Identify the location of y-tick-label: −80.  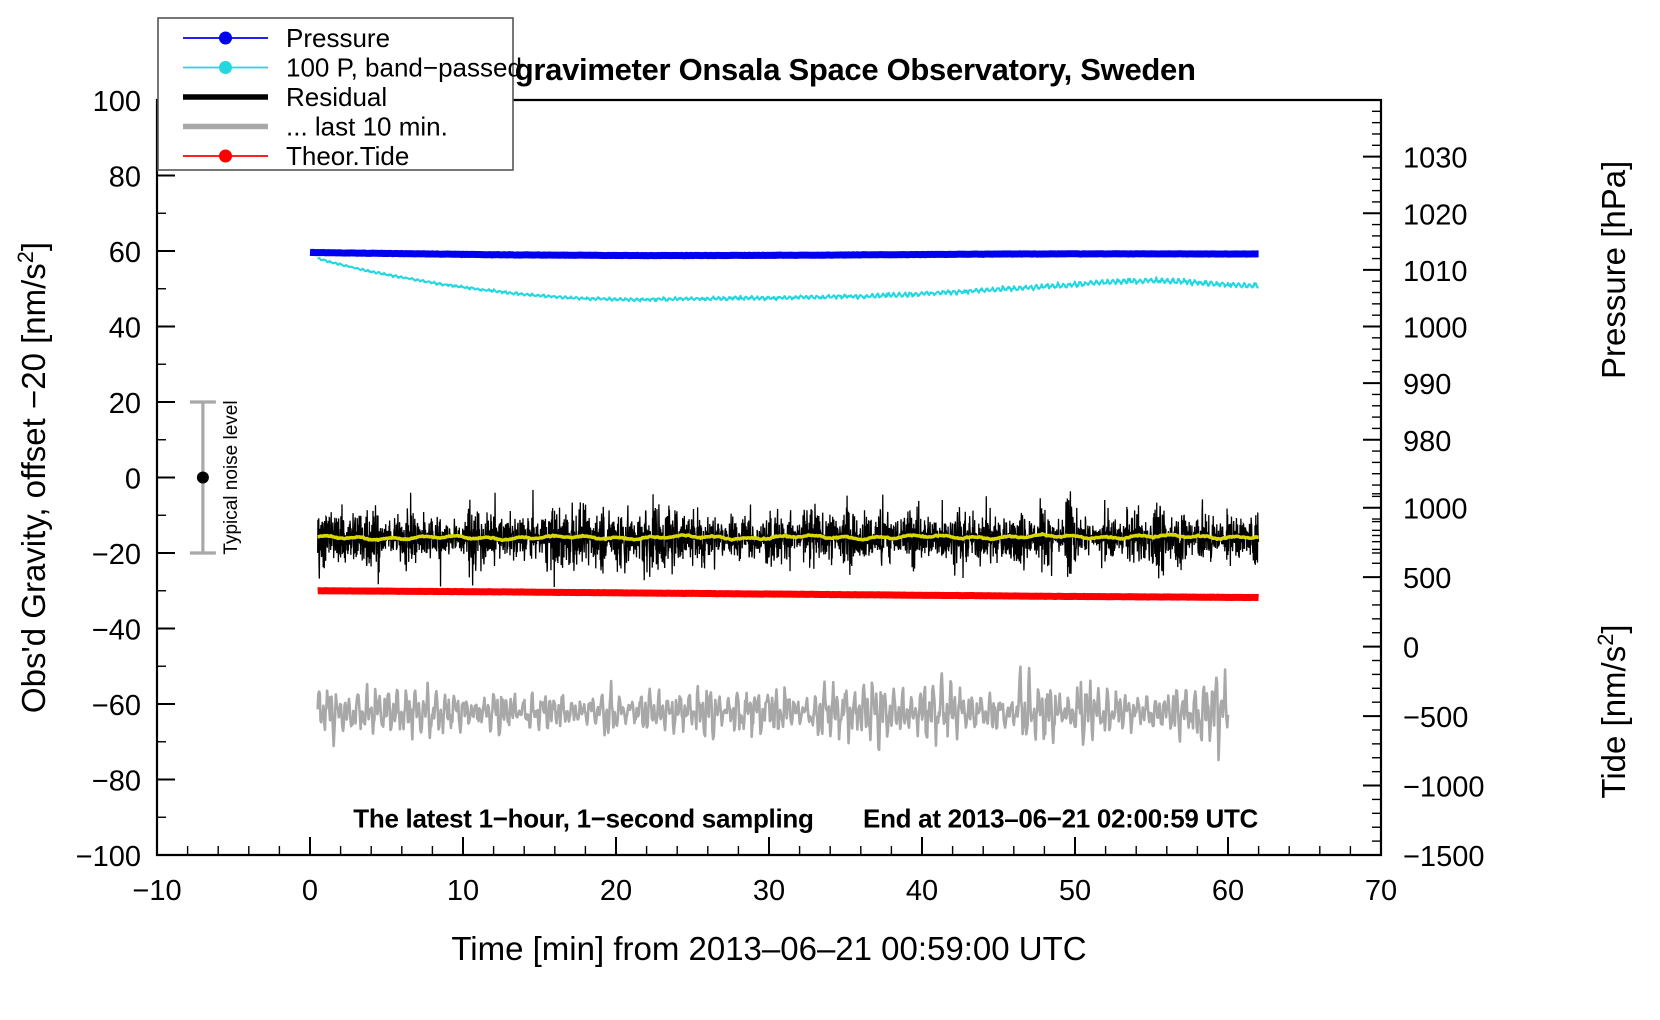
(116, 782).